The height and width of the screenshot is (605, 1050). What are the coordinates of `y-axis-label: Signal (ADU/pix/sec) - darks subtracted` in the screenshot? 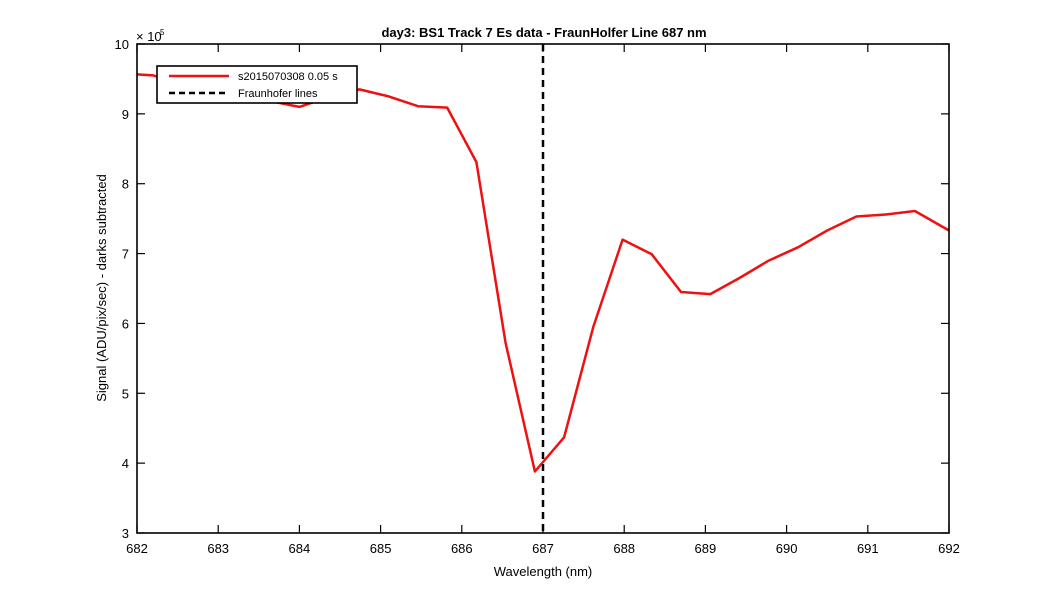 It's located at (101, 288).